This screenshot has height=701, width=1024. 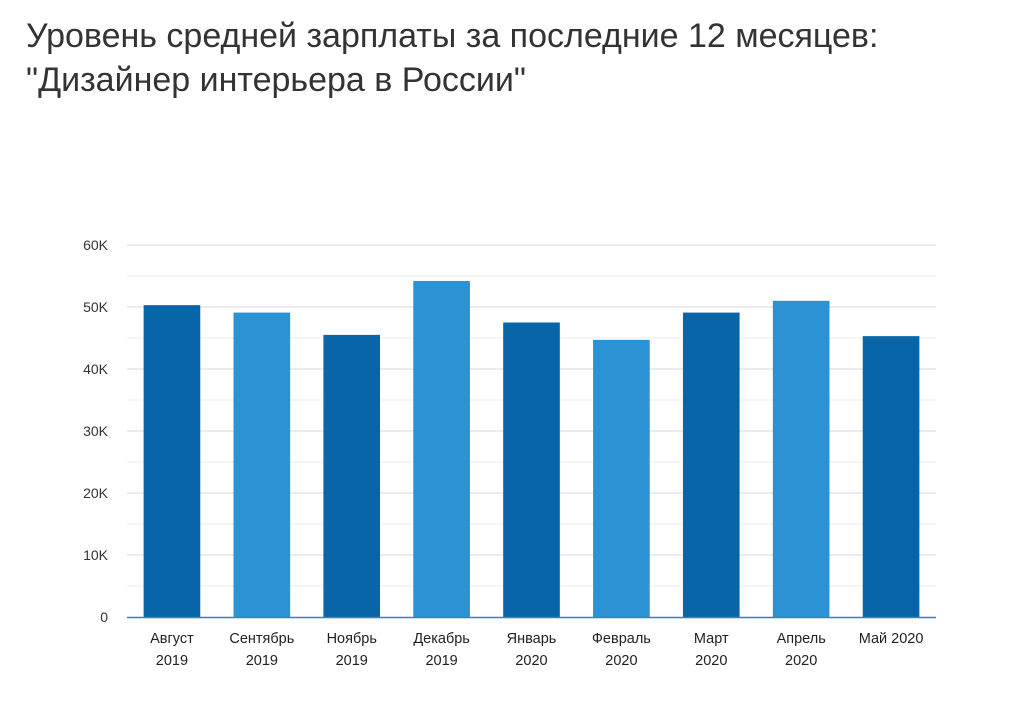 I want to click on y-tick-label: 40K, so click(x=96, y=369).